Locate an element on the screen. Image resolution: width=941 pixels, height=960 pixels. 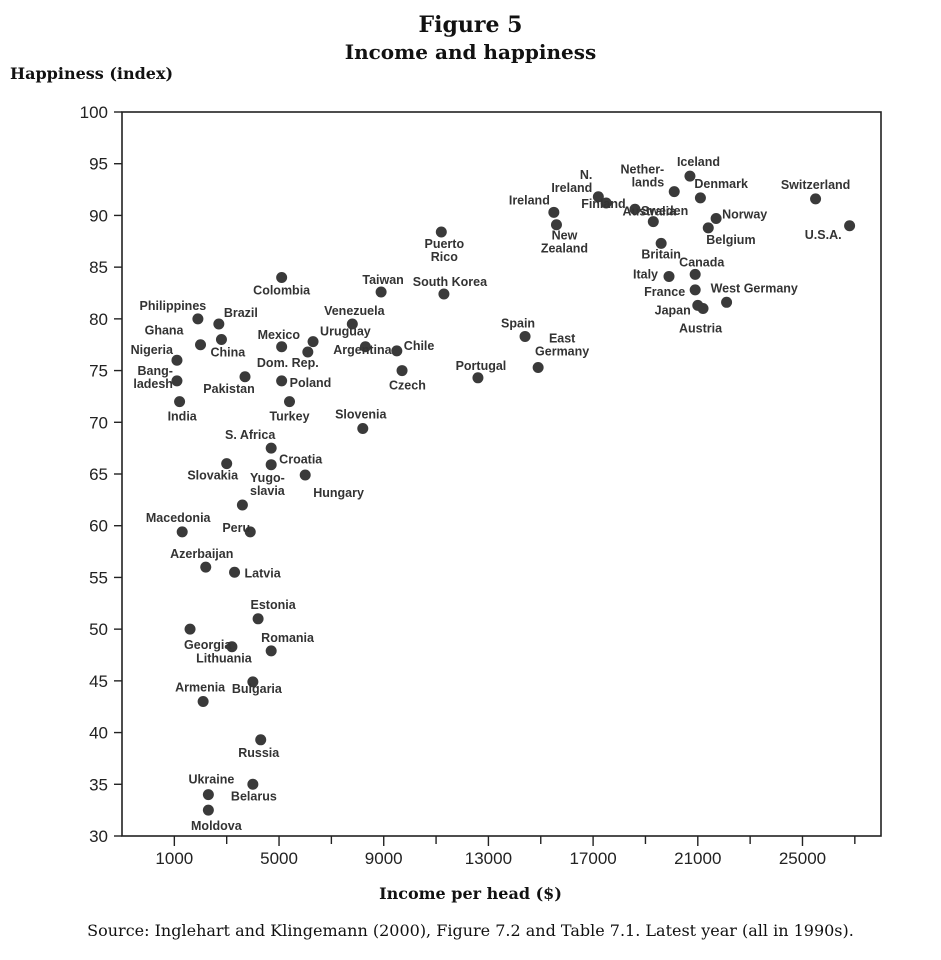
data-label: Dom. Rep. is located at coordinates (288, 363).